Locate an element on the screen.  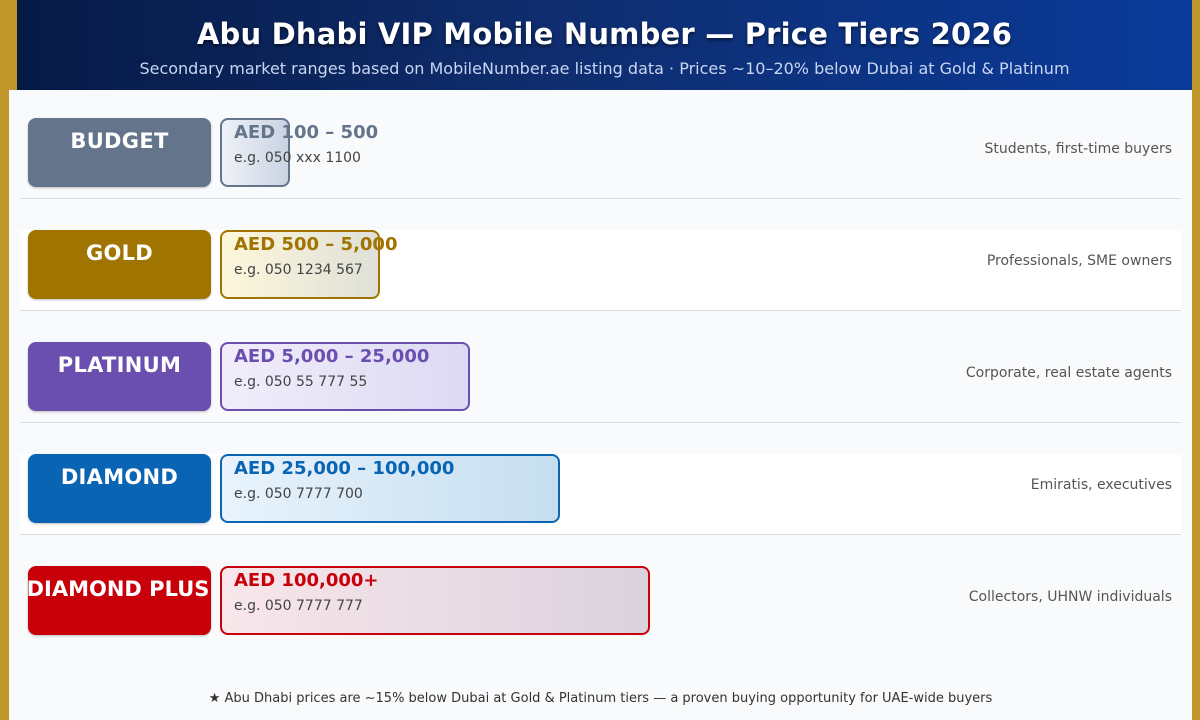
tier-example-label: e.g. 050 55 777 55 is located at coordinates (301, 382).